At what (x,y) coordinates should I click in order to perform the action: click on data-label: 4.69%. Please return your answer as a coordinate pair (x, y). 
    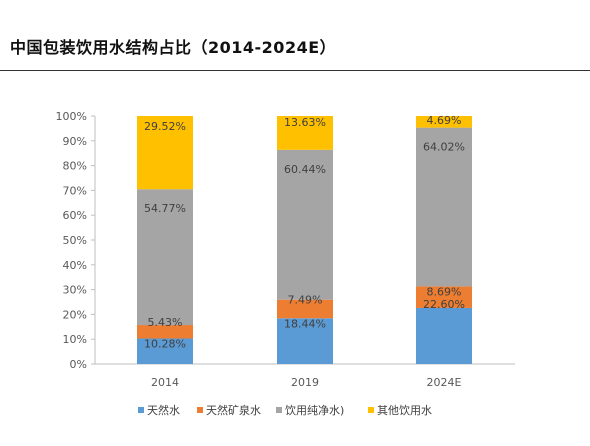
    Looking at the image, I should click on (444, 120).